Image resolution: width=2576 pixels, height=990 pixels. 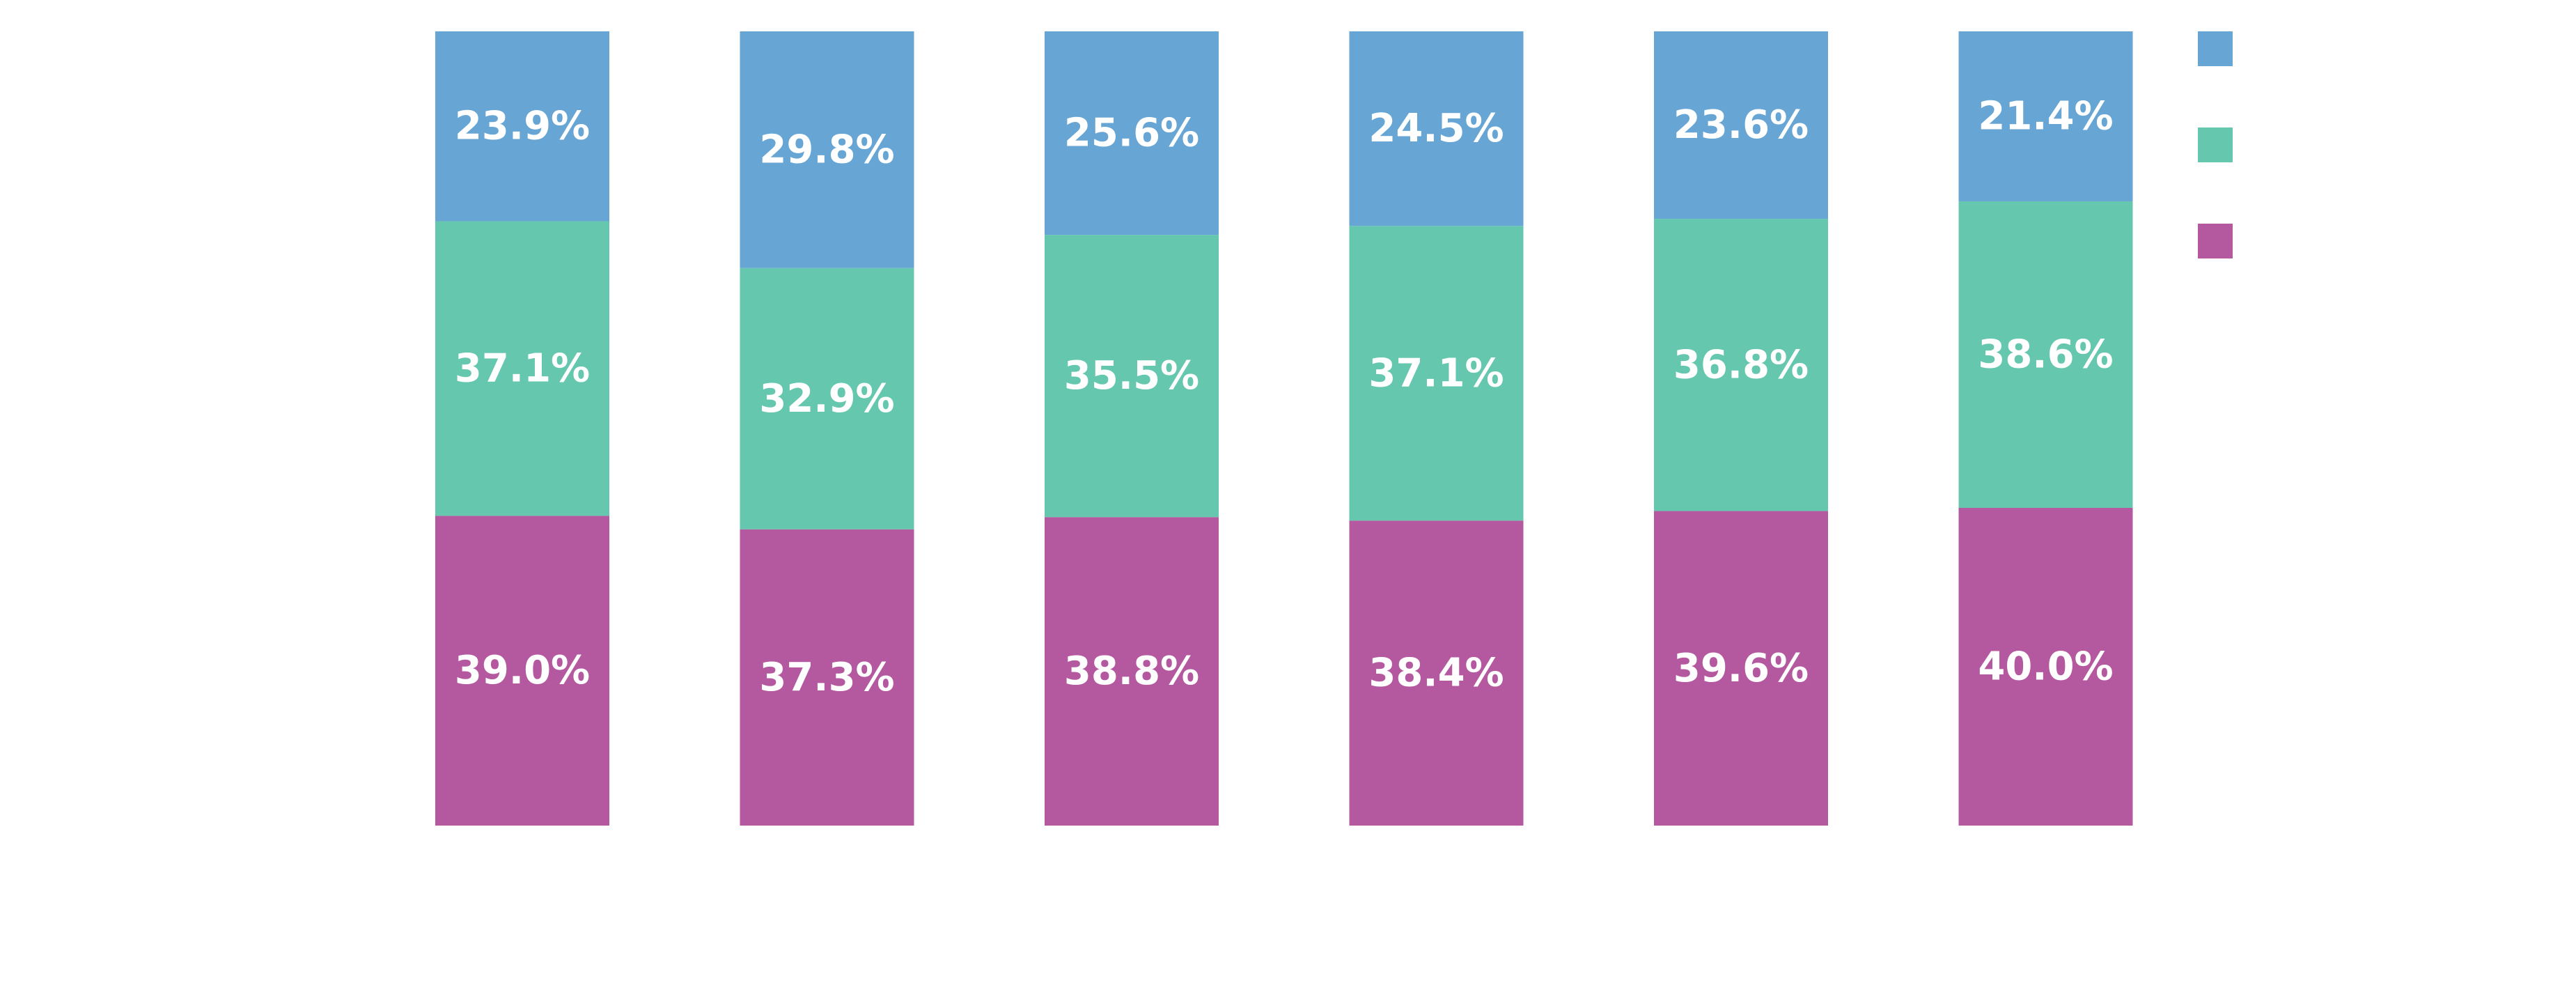 I want to click on data-label-s1-c5: 38.6%, so click(x=2045, y=354).